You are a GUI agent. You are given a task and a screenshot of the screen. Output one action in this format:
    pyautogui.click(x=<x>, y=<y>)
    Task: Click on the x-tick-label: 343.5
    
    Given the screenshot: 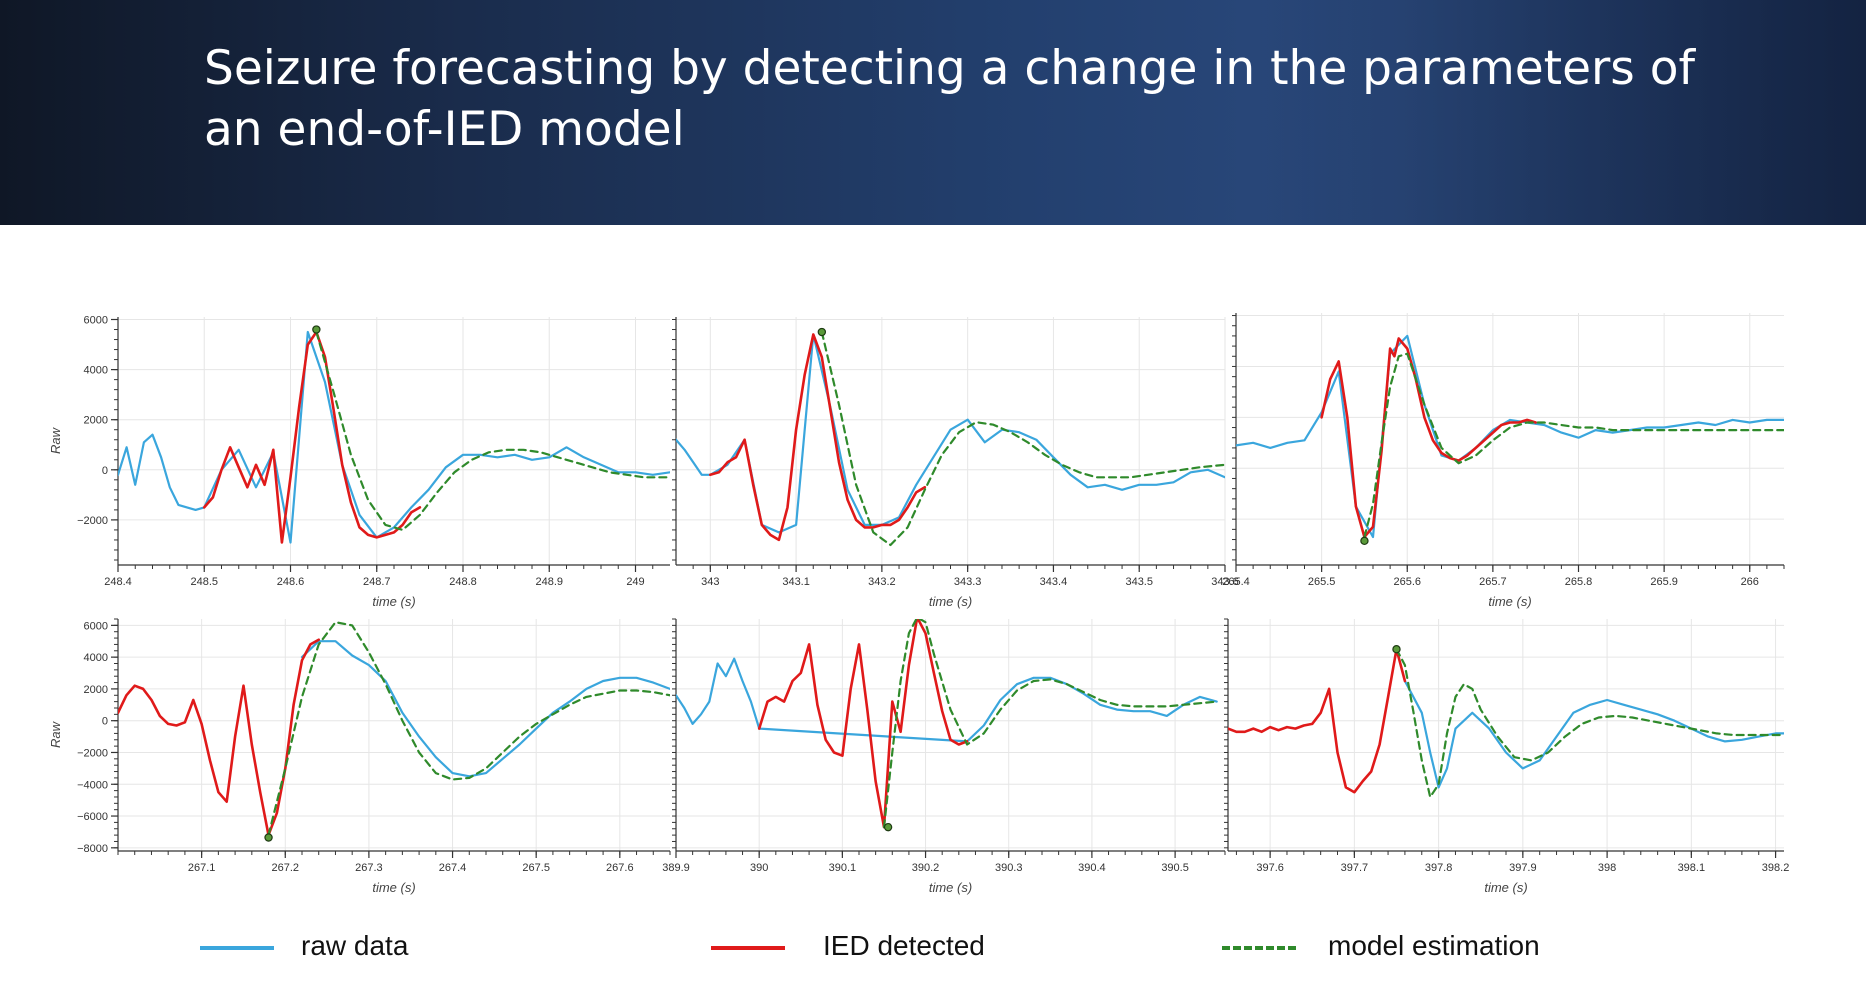 What is the action you would take?
    pyautogui.click(x=1139, y=582)
    